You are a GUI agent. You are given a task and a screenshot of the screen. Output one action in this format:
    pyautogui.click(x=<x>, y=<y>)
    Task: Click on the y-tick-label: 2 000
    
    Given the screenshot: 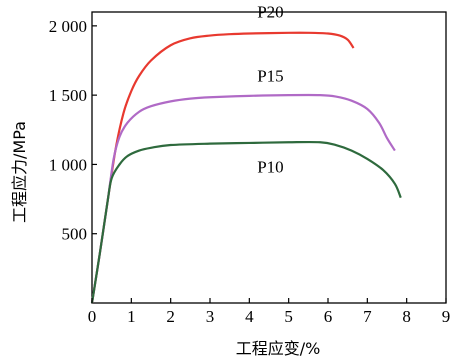 What is the action you would take?
    pyautogui.click(x=68, y=26)
    